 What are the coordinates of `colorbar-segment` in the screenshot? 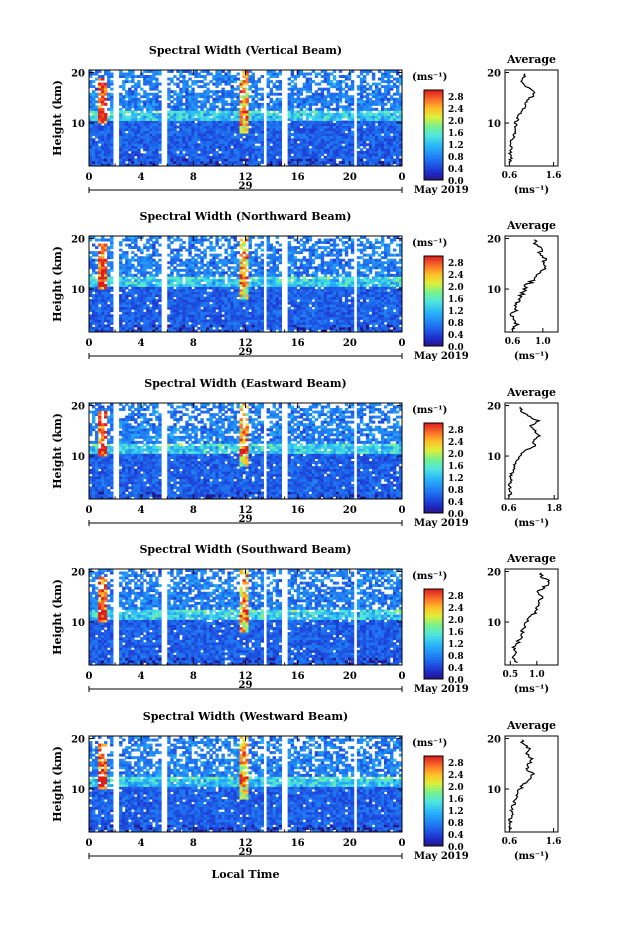 It's located at (433, 146).